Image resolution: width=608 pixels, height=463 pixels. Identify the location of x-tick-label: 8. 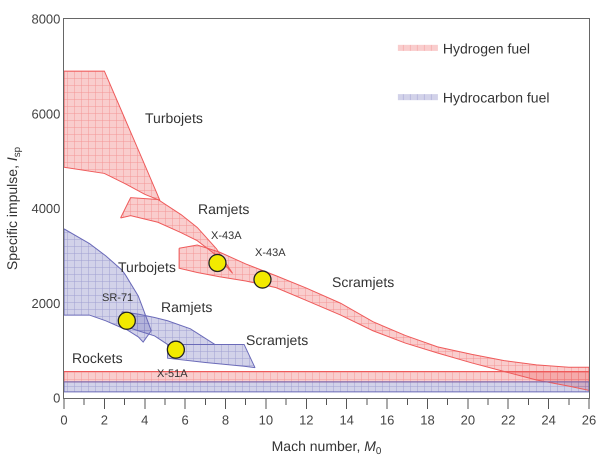
(226, 420).